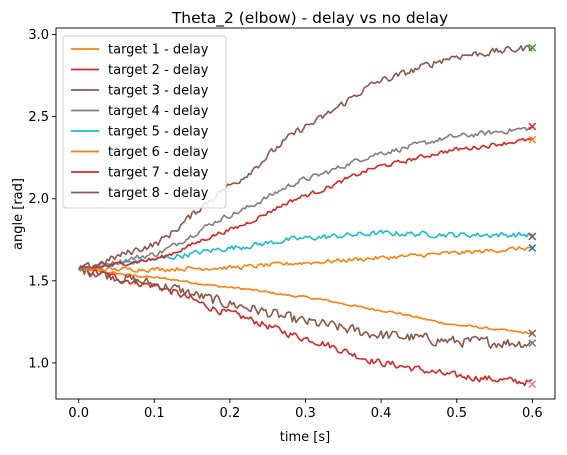 The width and height of the screenshot is (567, 455). What do you see at coordinates (158, 193) in the screenshot?
I see `legend-label: target 8 - delay` at bounding box center [158, 193].